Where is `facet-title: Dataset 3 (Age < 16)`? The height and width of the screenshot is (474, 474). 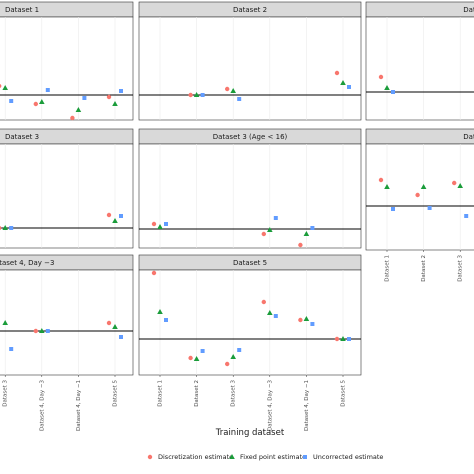
facet-title: Dataset 3 (Age < 16) is located at coordinates (250, 137).